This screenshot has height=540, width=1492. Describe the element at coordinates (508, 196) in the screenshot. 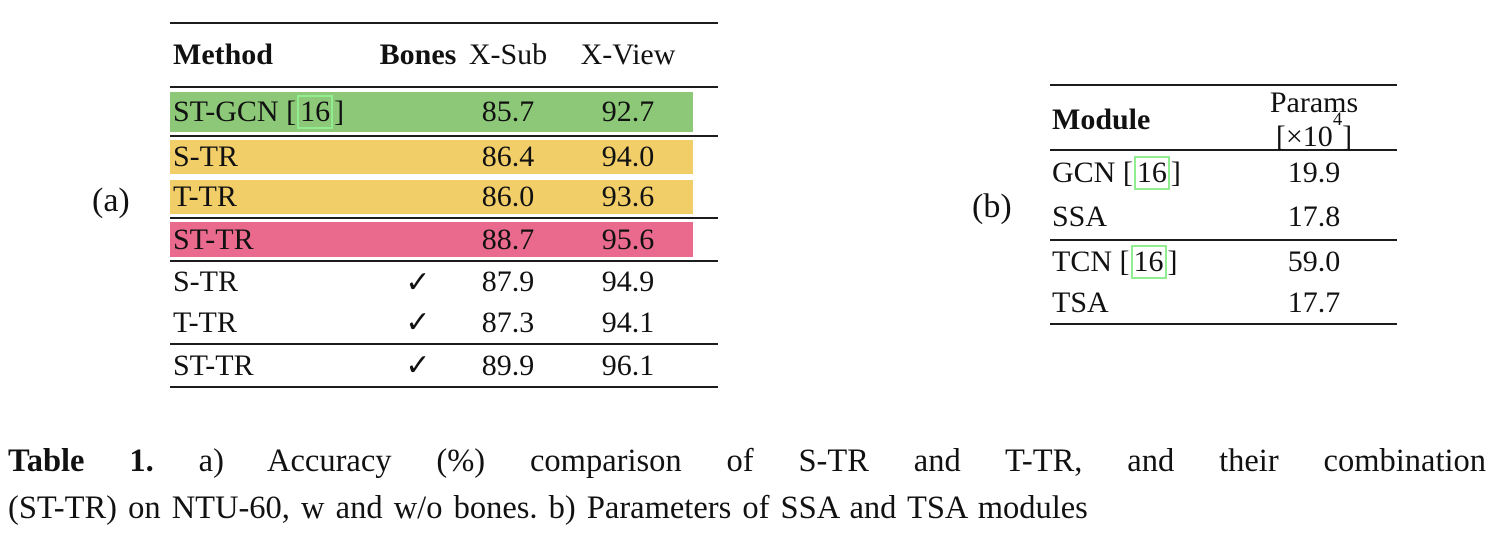

I see `xsub-cell: 86.0` at that location.